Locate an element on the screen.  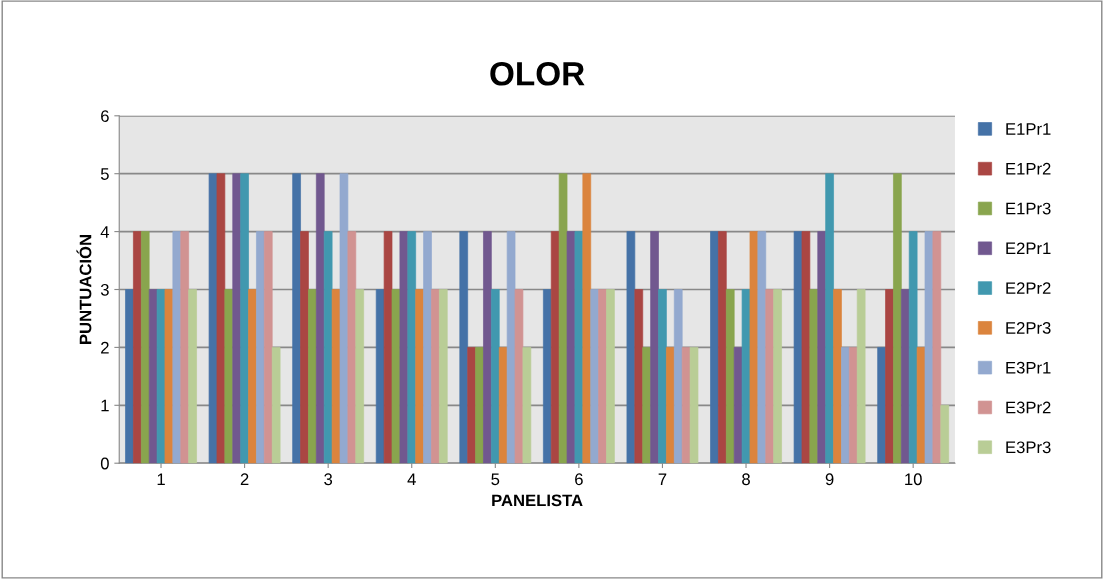
legend-label: E2Pr2 is located at coordinates (1028, 288).